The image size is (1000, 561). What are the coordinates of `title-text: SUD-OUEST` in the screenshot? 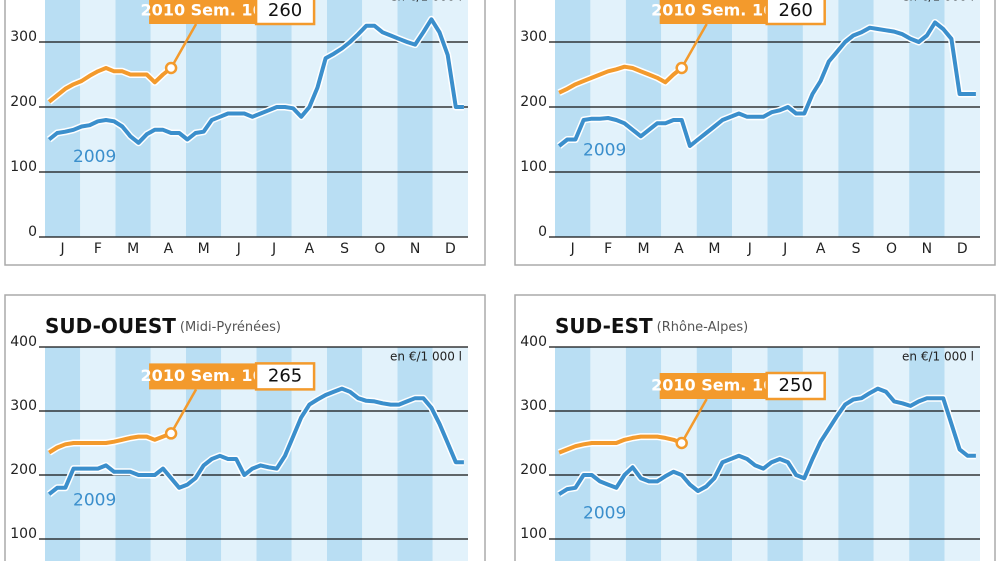 It's located at (110, 326).